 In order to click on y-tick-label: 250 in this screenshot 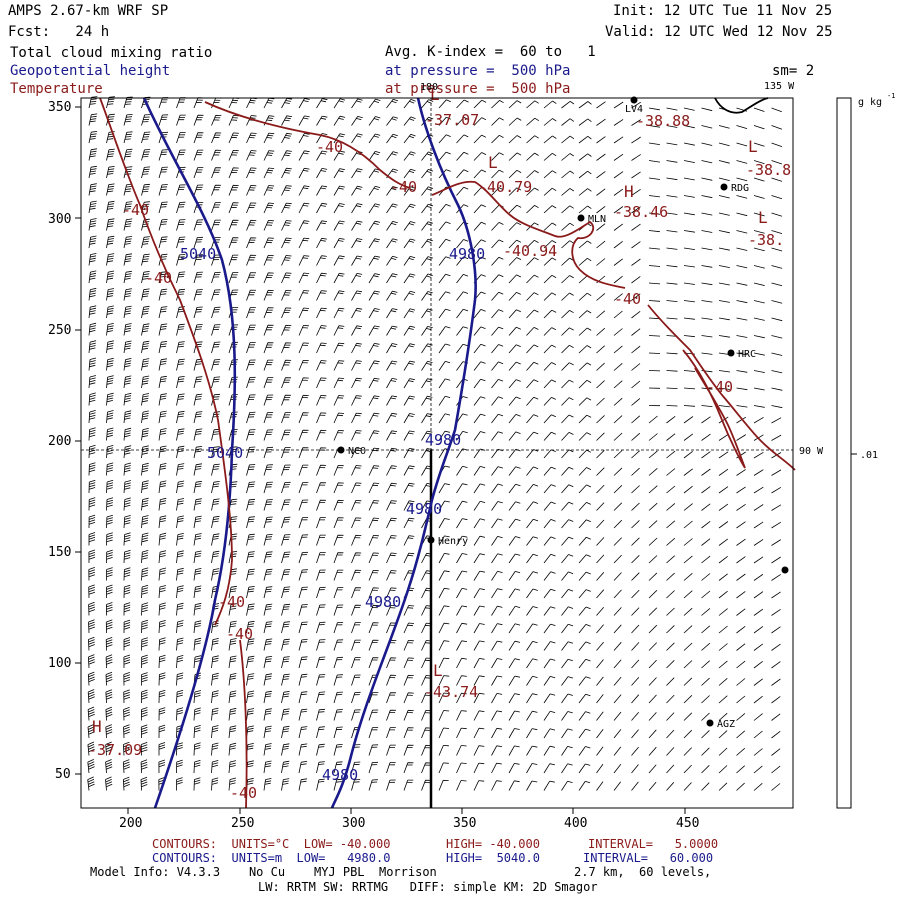, I will do `click(59, 330)`.